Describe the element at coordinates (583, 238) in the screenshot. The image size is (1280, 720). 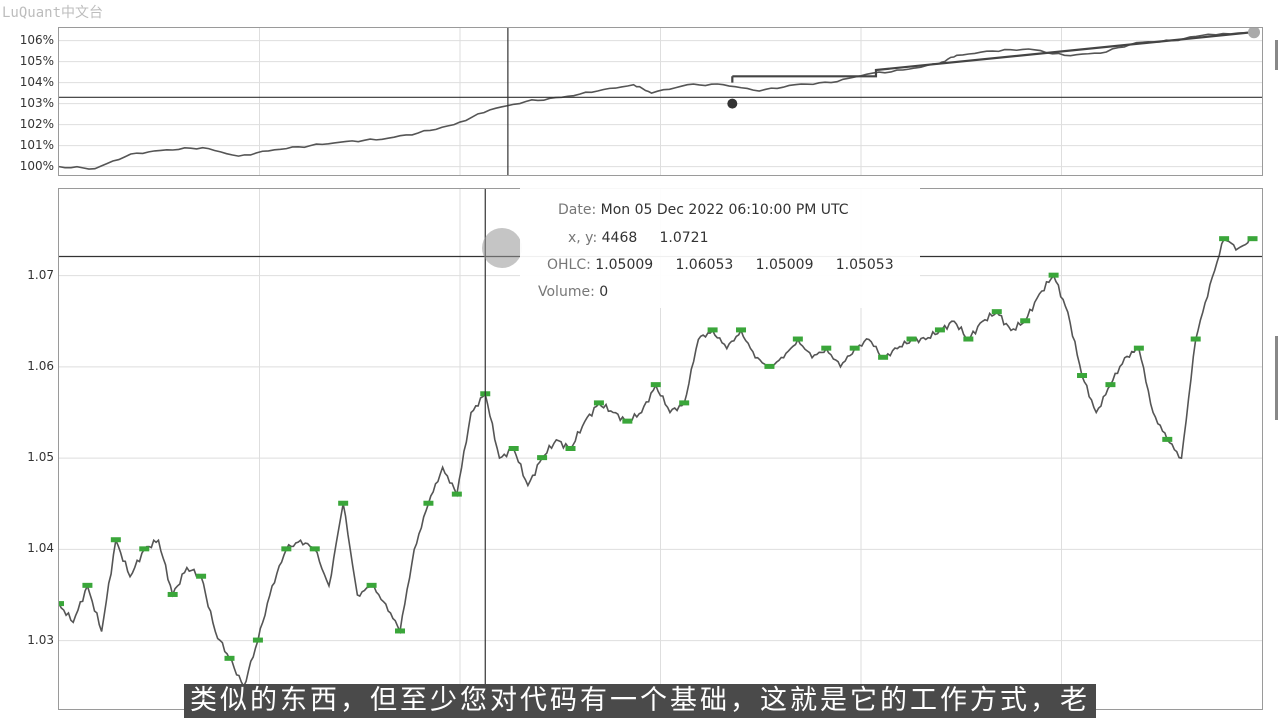
I see `tooltip-xy-key: x, y:` at that location.